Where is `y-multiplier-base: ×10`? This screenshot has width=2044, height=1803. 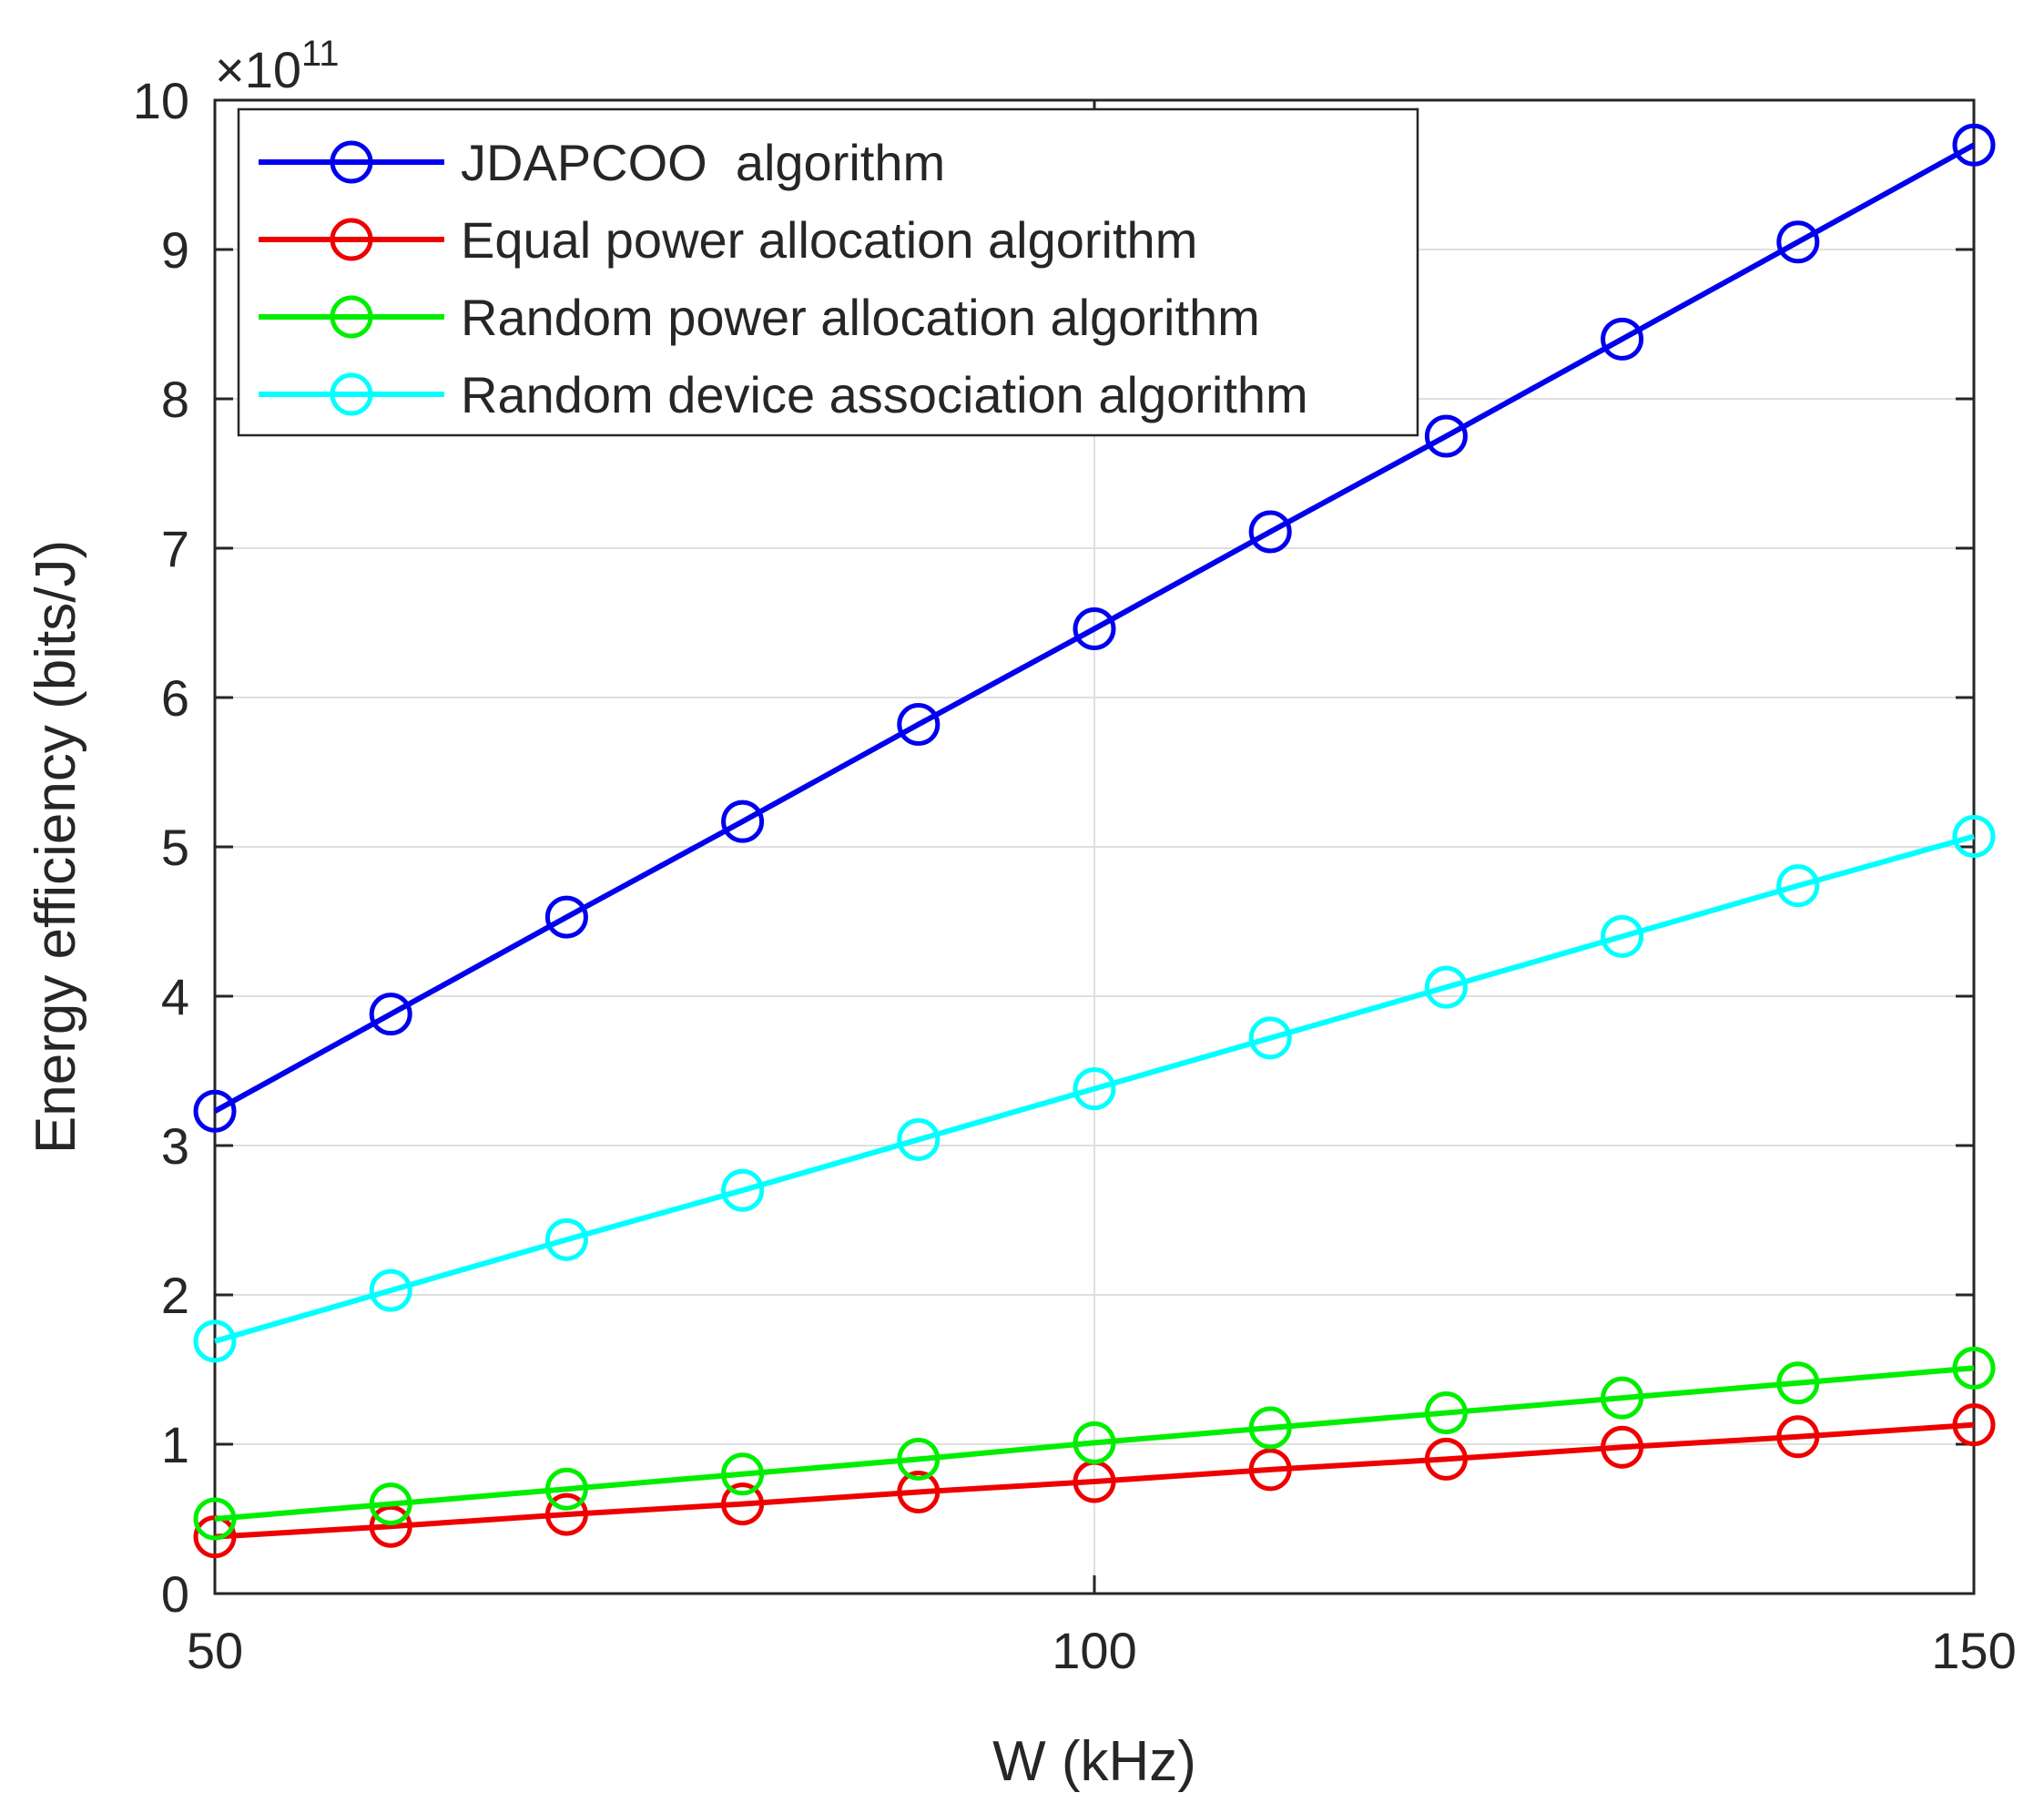 y-multiplier-base: ×10 is located at coordinates (258, 69).